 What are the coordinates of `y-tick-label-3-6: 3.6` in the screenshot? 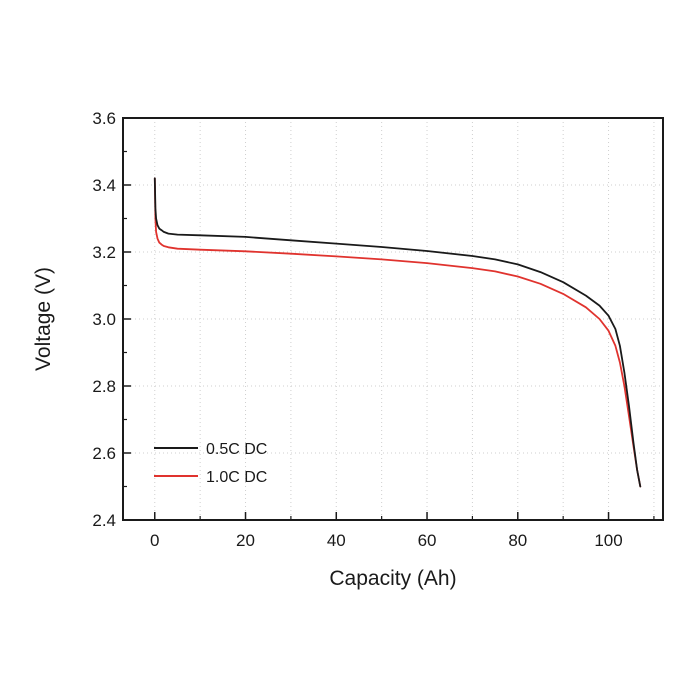 It's located at (104, 118).